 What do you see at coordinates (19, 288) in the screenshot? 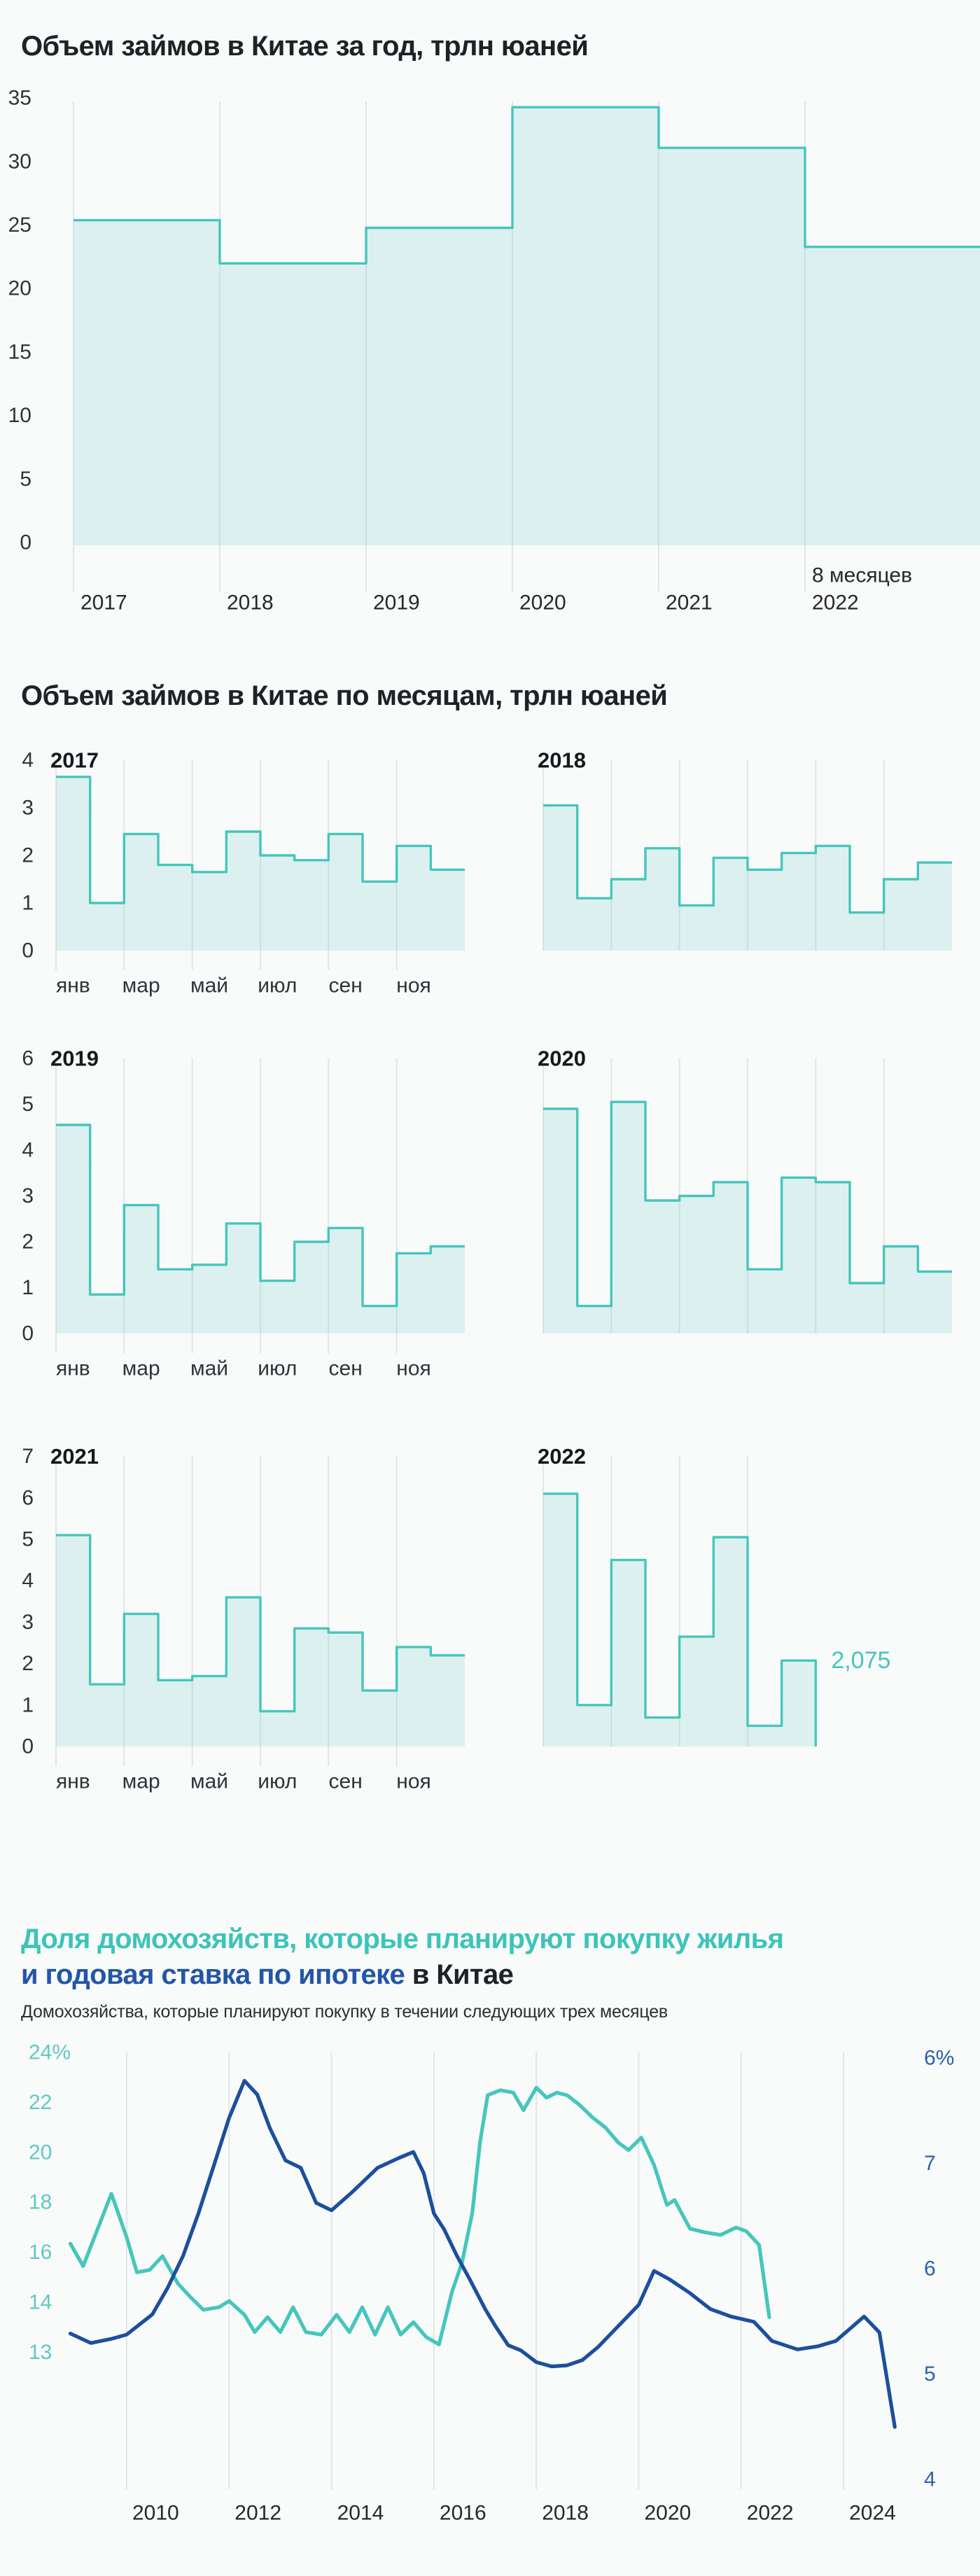
I see `svg-text: 20` at bounding box center [19, 288].